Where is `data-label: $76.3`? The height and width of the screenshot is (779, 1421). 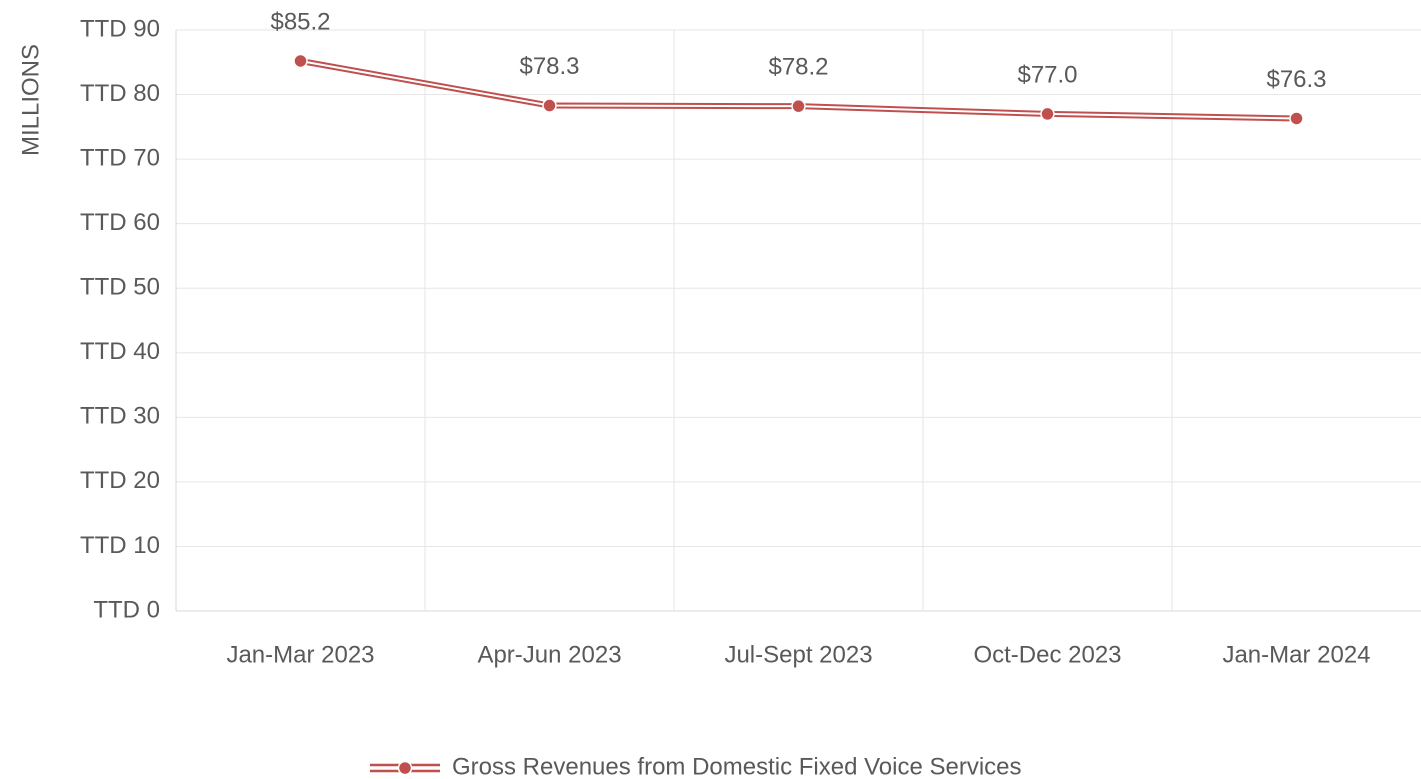
data-label: $76.3 is located at coordinates (1296, 79).